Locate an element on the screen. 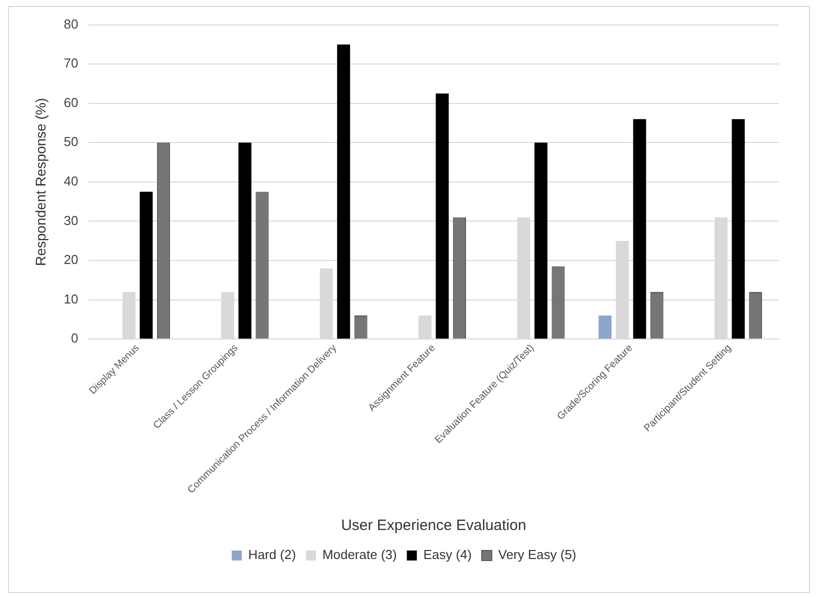 Image resolution: width=818 pixels, height=597 pixels. y-tick-label: 60 is located at coordinates (71, 102).